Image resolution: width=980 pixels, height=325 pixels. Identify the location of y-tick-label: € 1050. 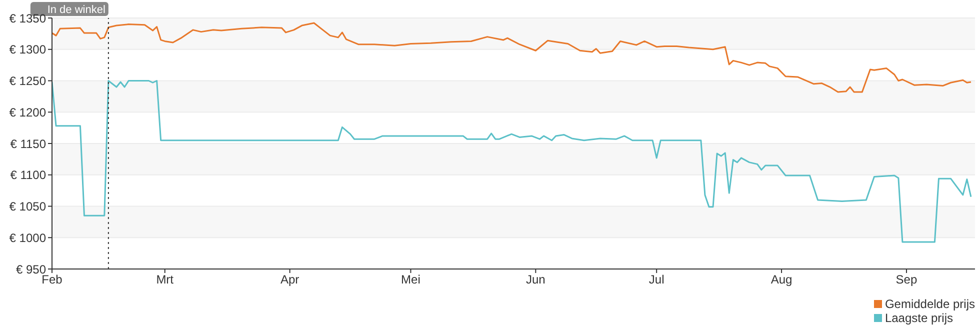
(27, 207).